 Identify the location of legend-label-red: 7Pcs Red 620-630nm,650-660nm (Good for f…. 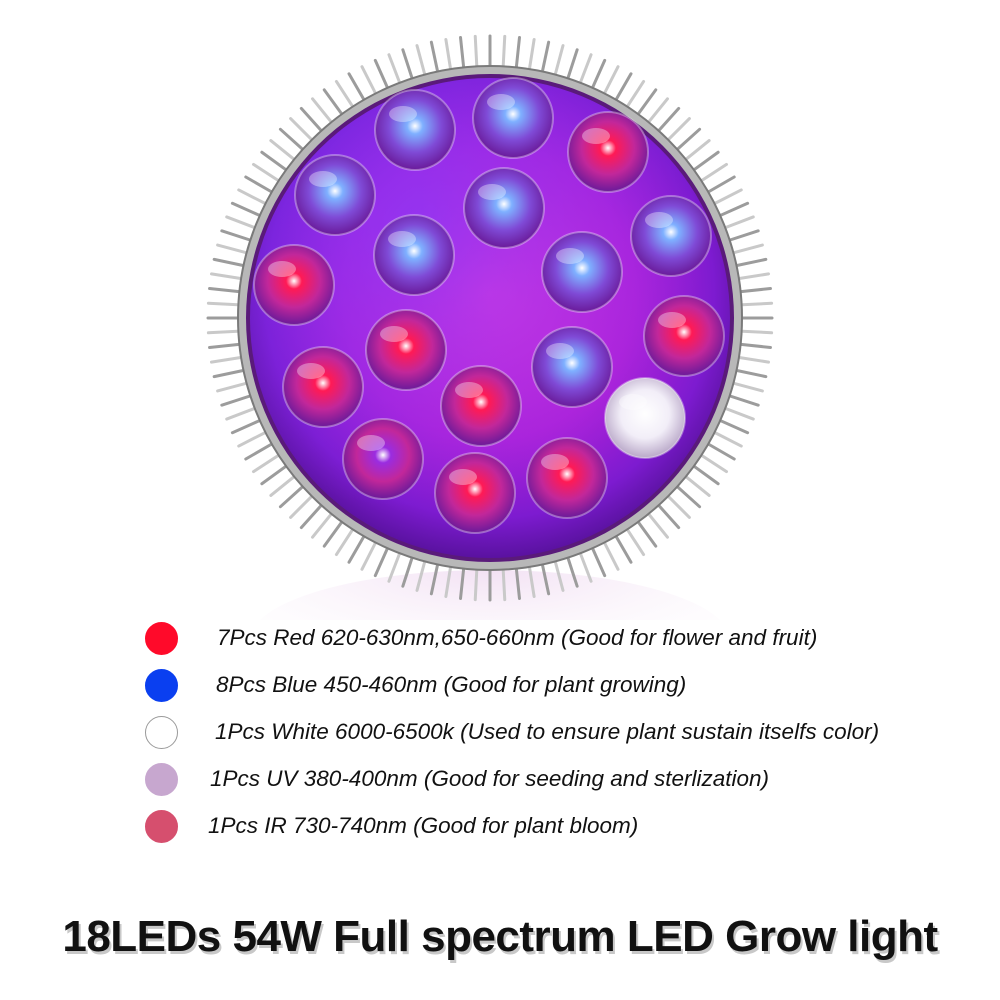
(517, 637).